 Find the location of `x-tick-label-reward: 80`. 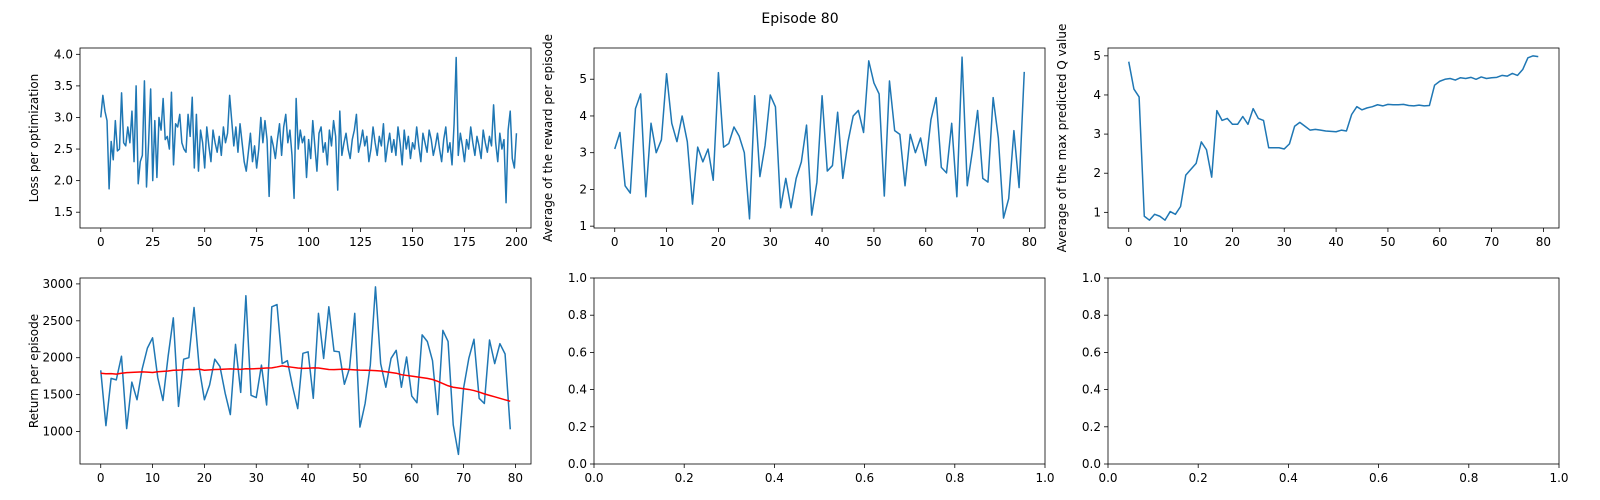

x-tick-label-reward: 80 is located at coordinates (1029, 242).